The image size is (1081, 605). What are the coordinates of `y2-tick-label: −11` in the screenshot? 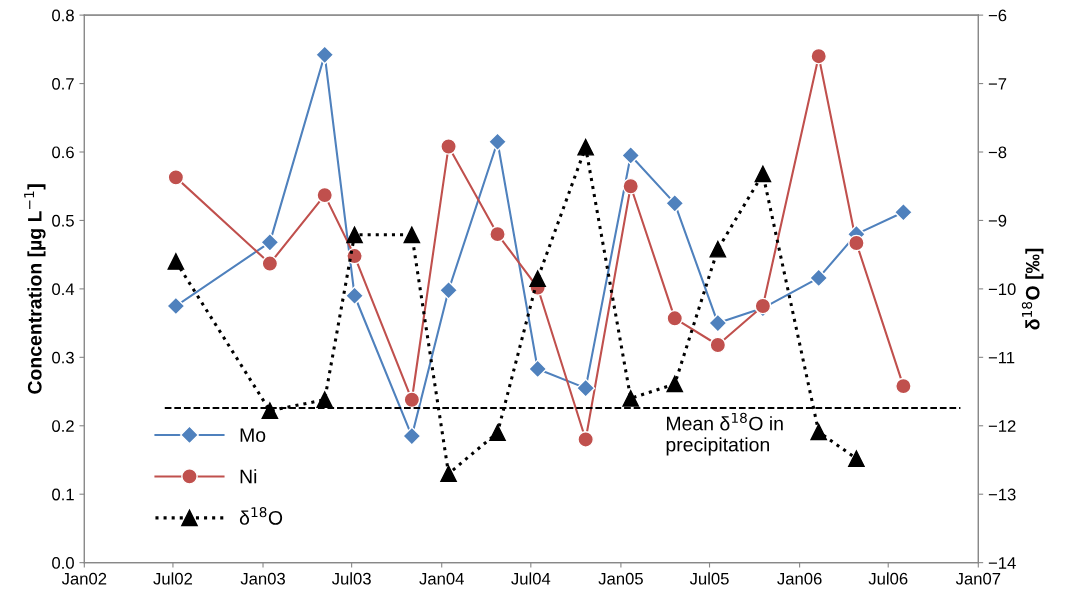 It's located at (1001, 357).